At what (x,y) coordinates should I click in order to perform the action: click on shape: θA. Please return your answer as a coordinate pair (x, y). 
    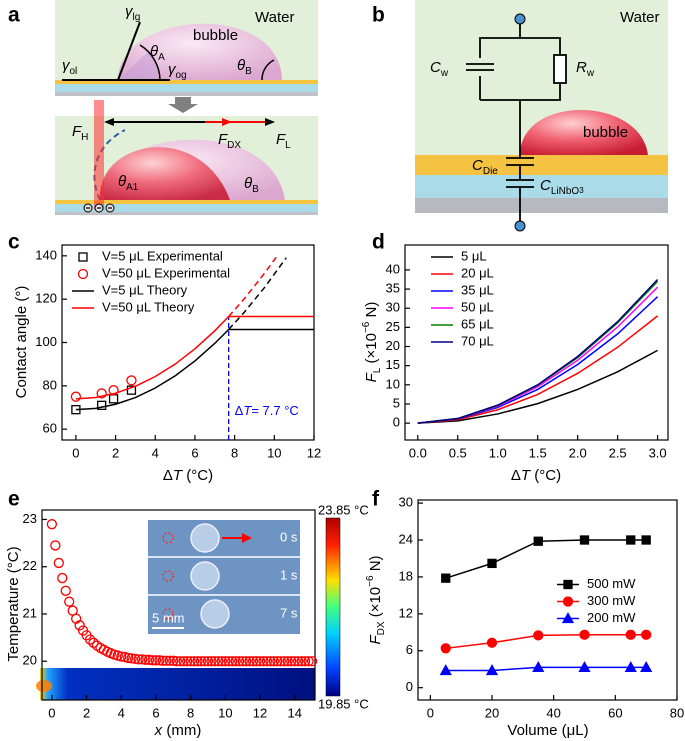
    Looking at the image, I should click on (157, 53).